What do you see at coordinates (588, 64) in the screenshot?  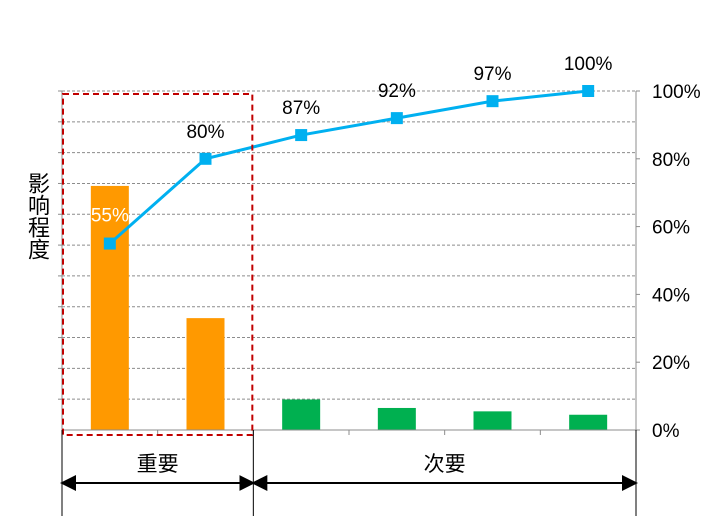 I see `data-label: 100%` at bounding box center [588, 64].